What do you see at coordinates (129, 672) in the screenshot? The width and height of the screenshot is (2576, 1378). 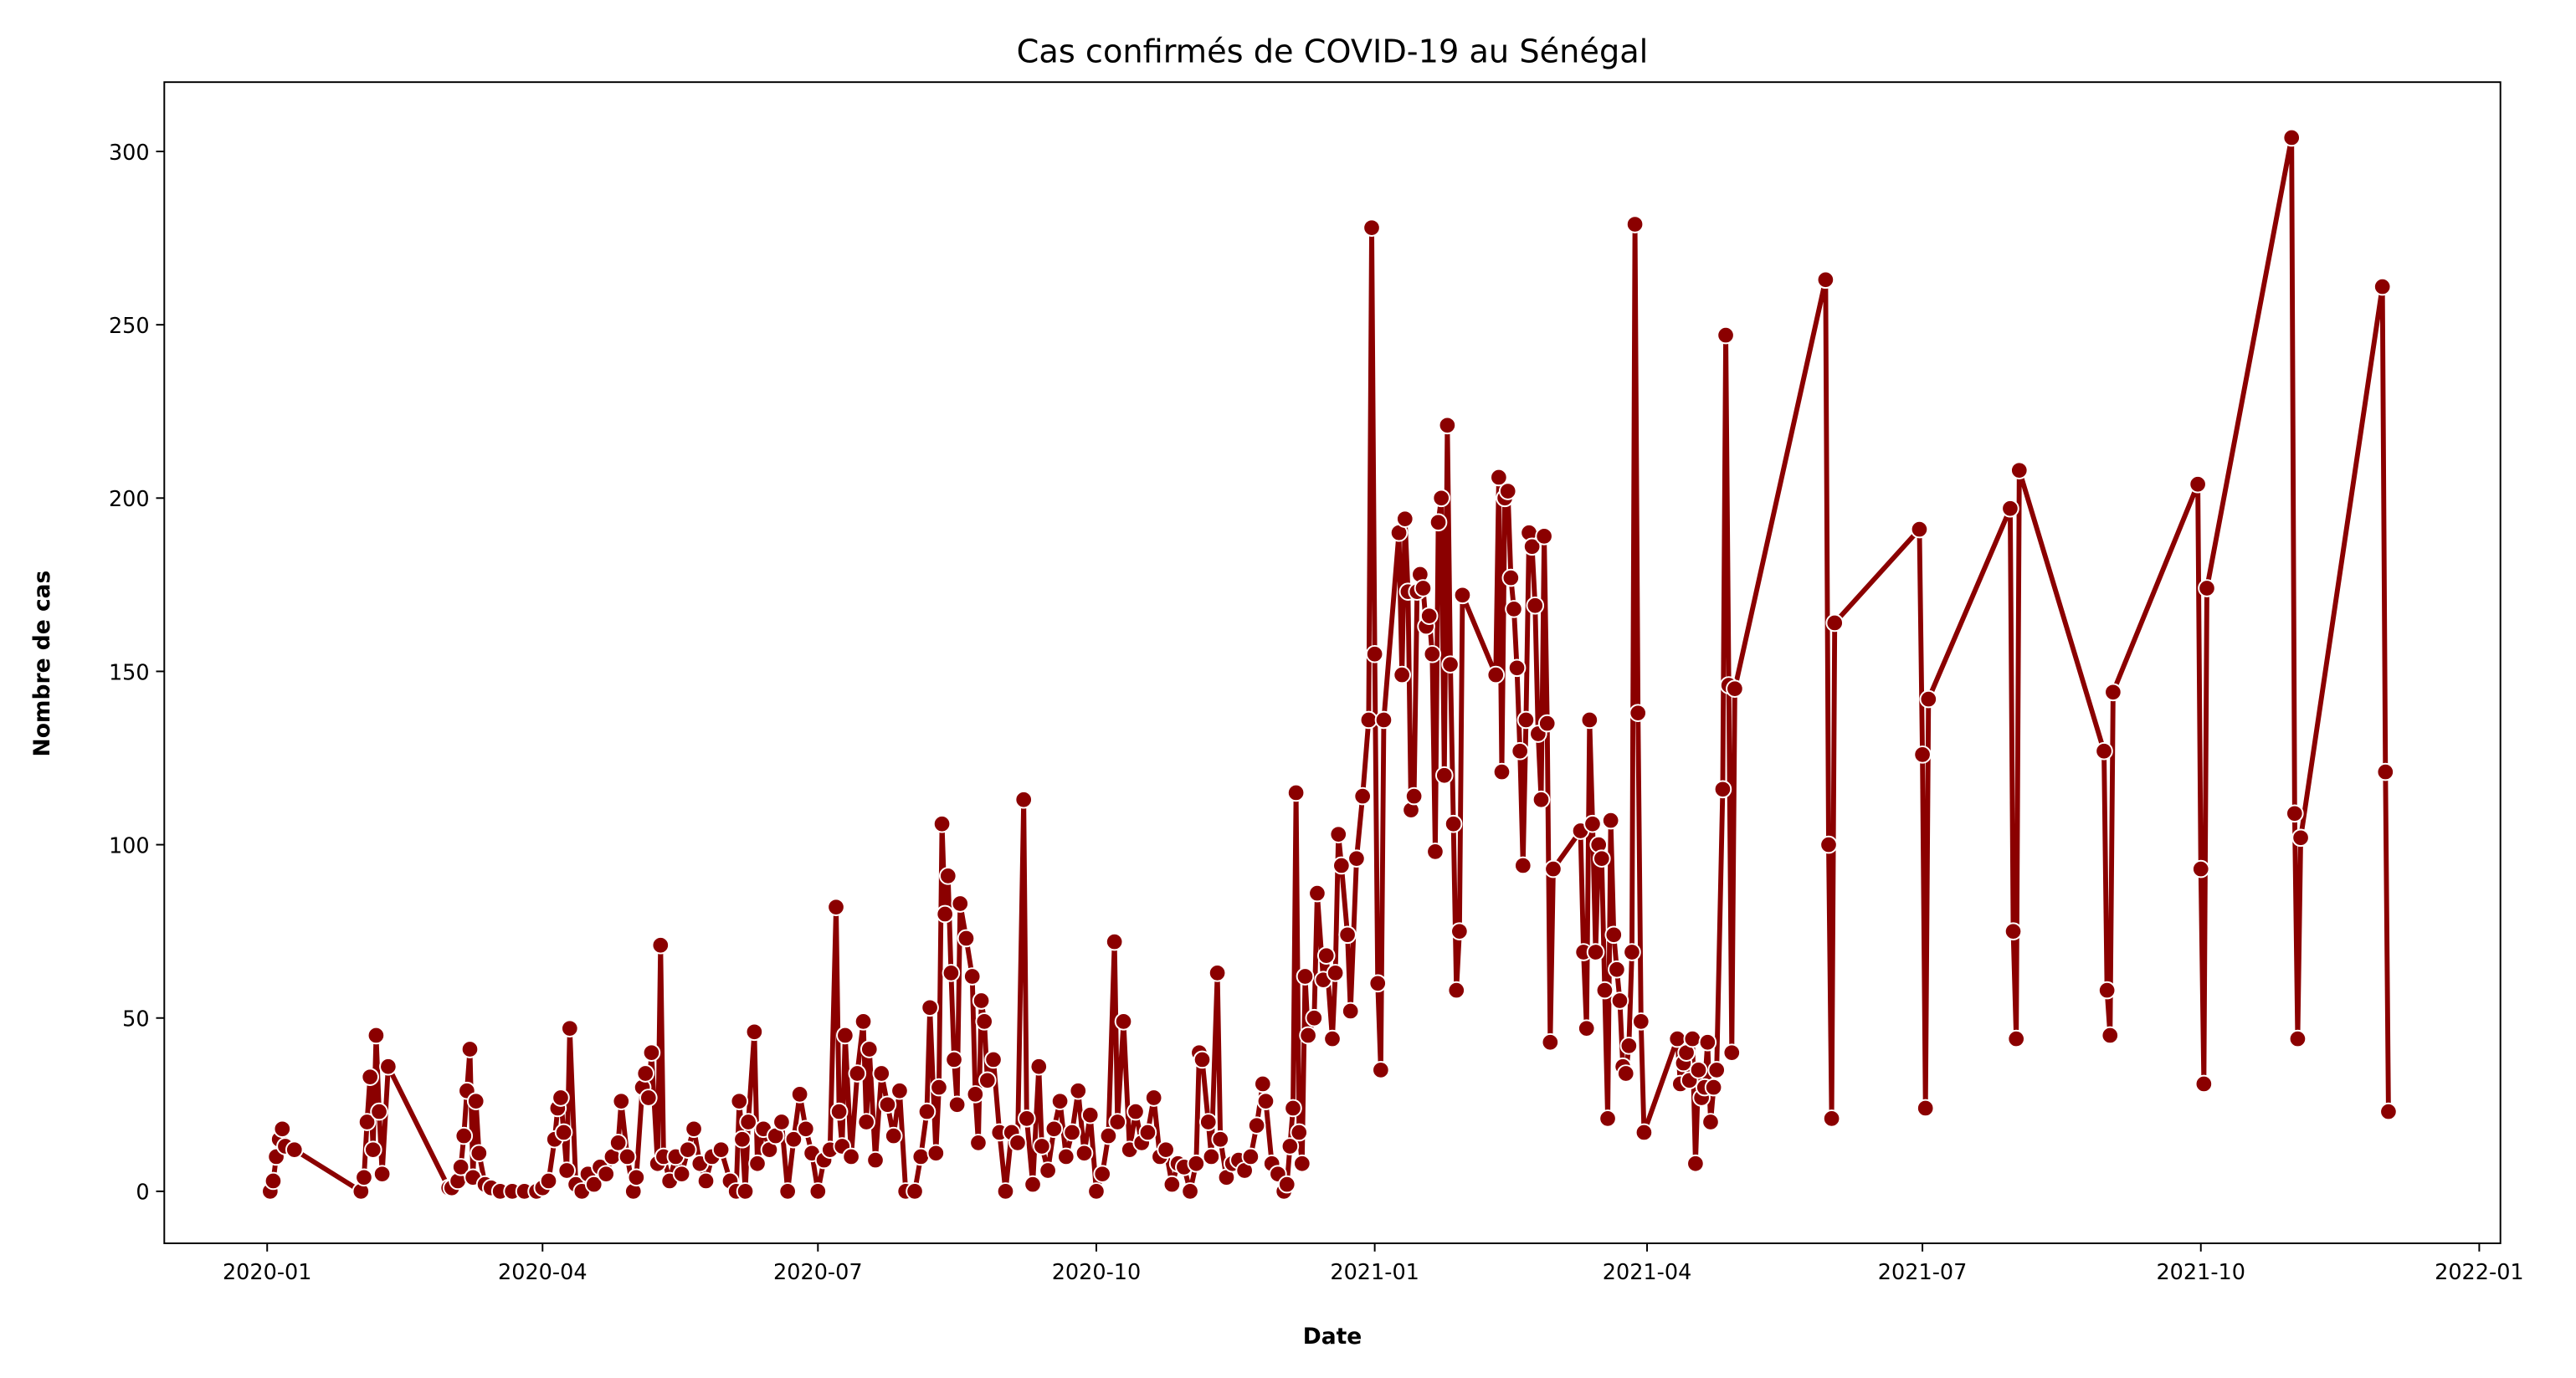 I see `y-tick-label: 150` at bounding box center [129, 672].